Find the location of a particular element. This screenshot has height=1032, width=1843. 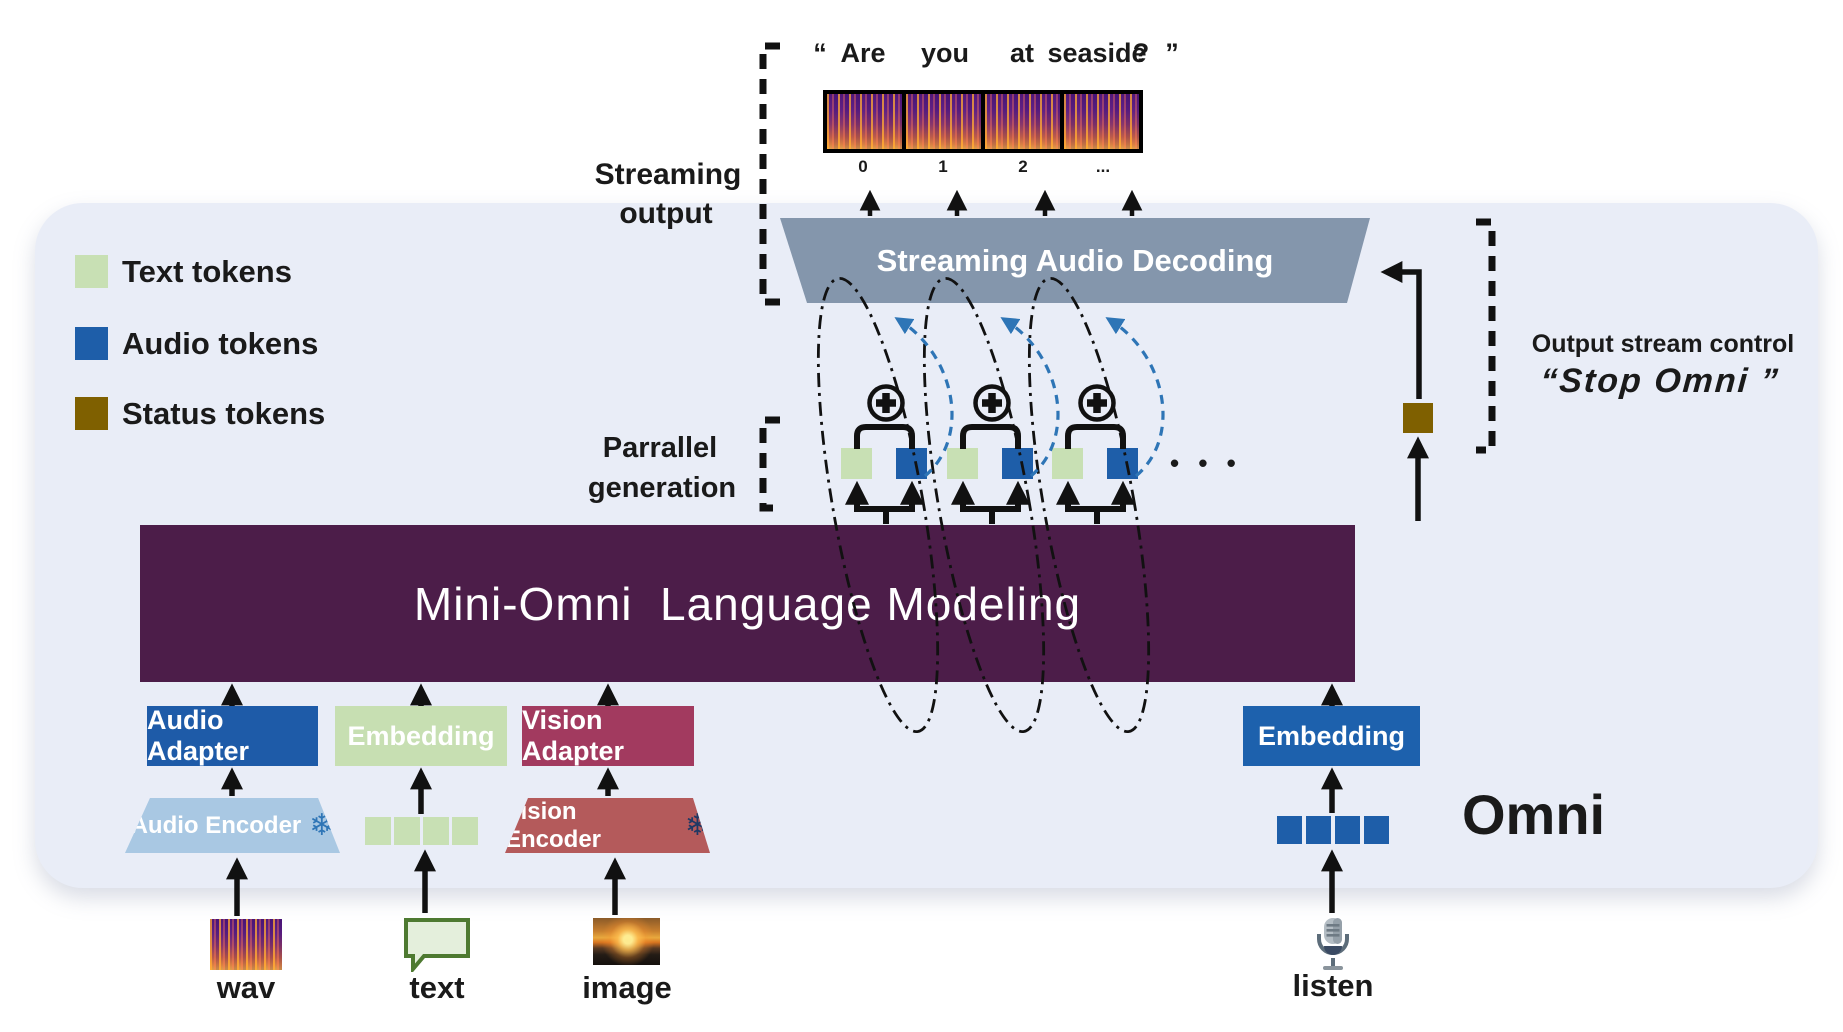

output-stream-control-label: Output stream control is located at coordinates (1663, 344).